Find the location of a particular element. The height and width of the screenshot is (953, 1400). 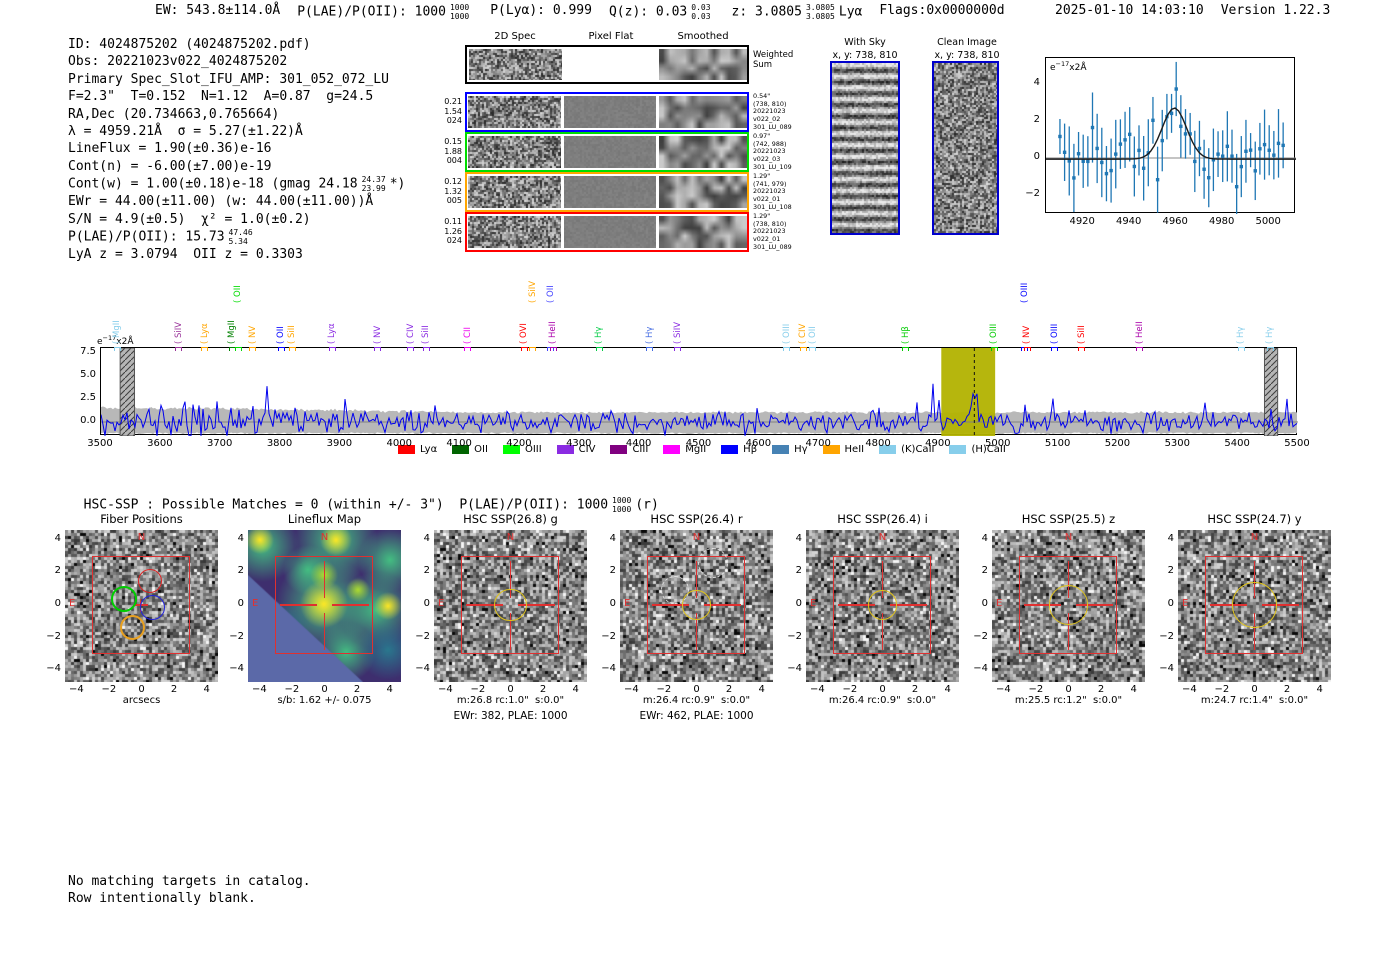

plae-poii-fraction: 47.46 5.34 is located at coordinates (240, 236).